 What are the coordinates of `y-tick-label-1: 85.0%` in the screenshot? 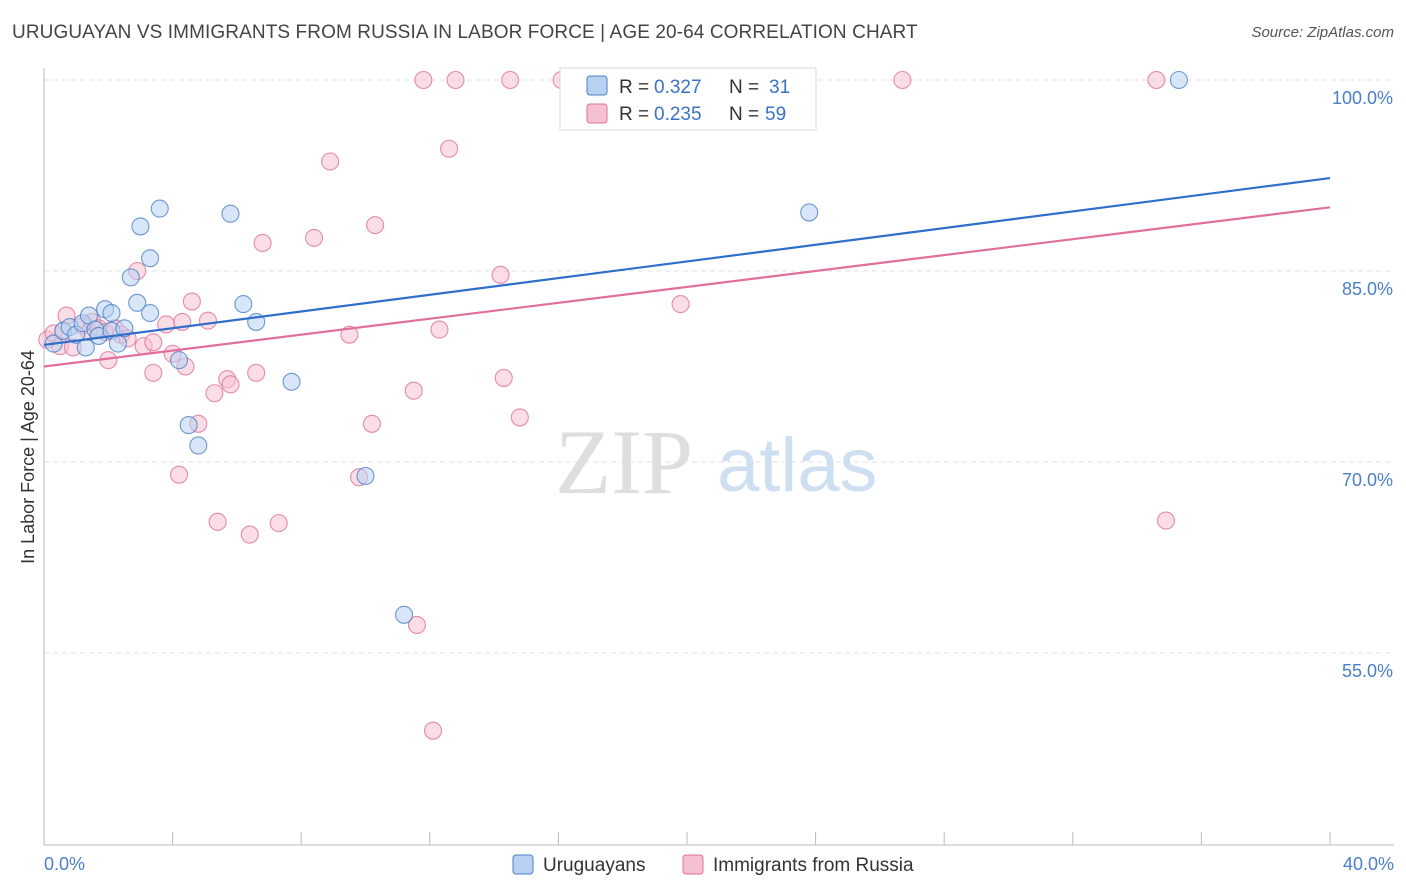 It's located at (1367, 289).